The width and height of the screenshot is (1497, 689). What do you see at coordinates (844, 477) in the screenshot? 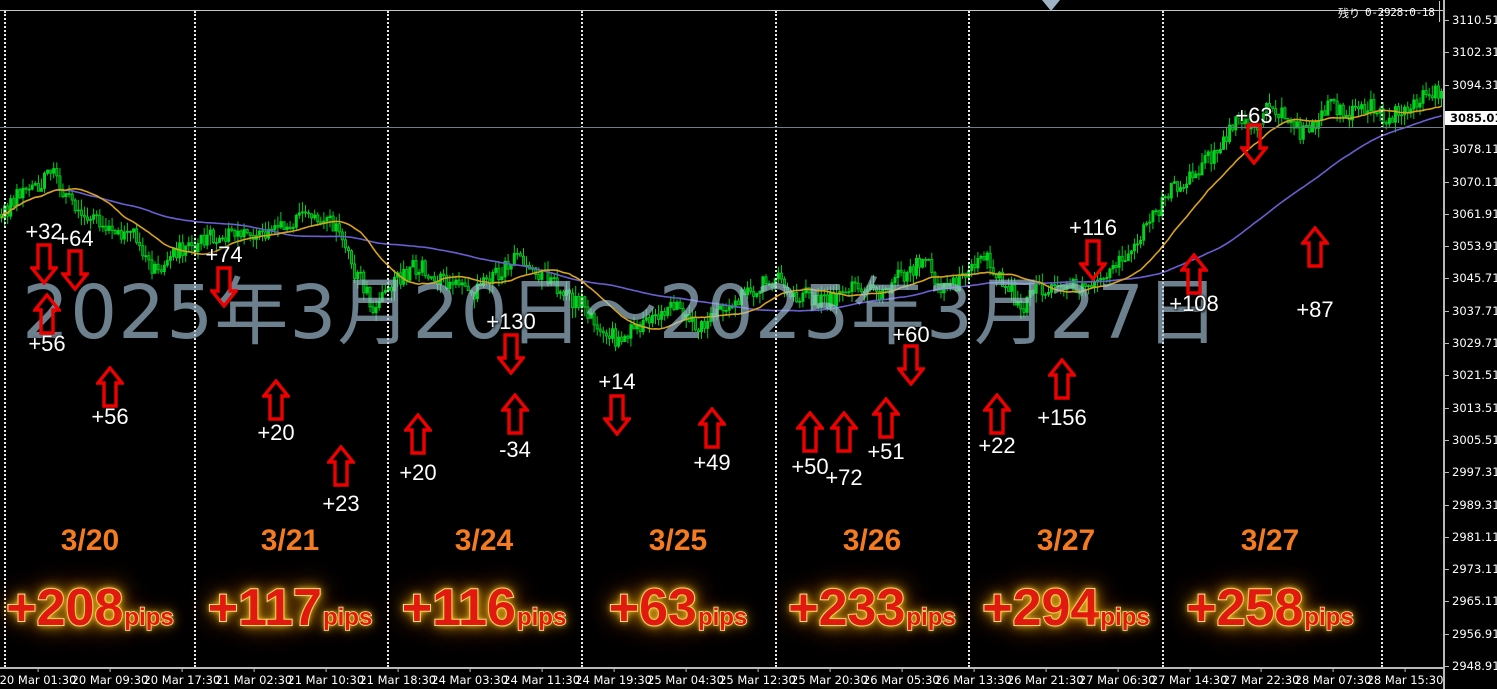
I see `trade-pips-label: +72` at bounding box center [844, 477].